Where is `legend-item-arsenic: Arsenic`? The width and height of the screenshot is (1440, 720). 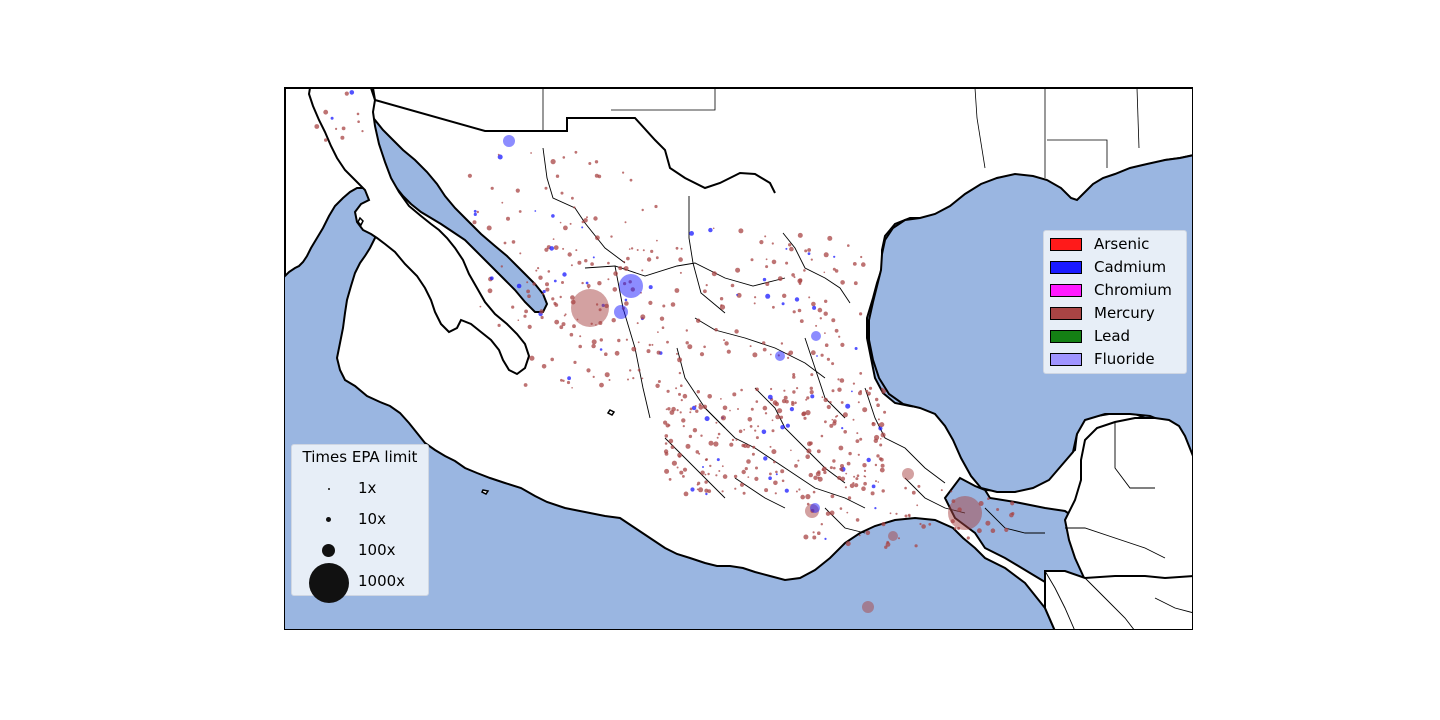 legend-item-arsenic: Arsenic is located at coordinates (1099, 244).